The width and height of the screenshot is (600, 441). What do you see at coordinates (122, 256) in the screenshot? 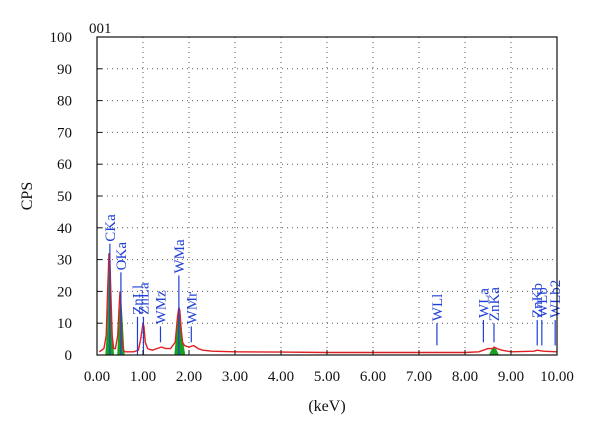
I see `peak-label: OKa` at bounding box center [122, 256].